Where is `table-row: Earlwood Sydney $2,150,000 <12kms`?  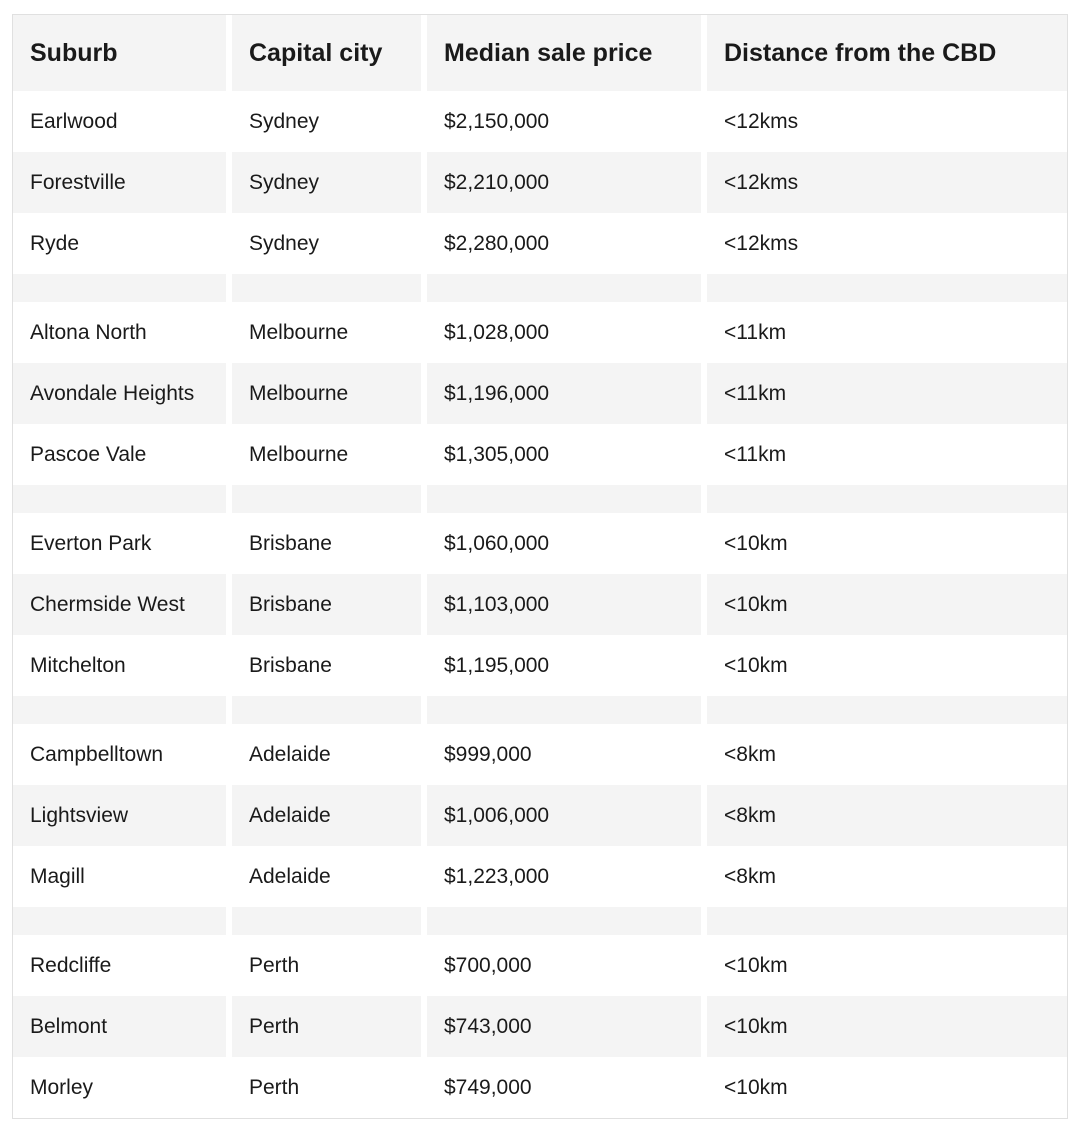
table-row: Earlwood Sydney $2,150,000 <12kms is located at coordinates (540, 121).